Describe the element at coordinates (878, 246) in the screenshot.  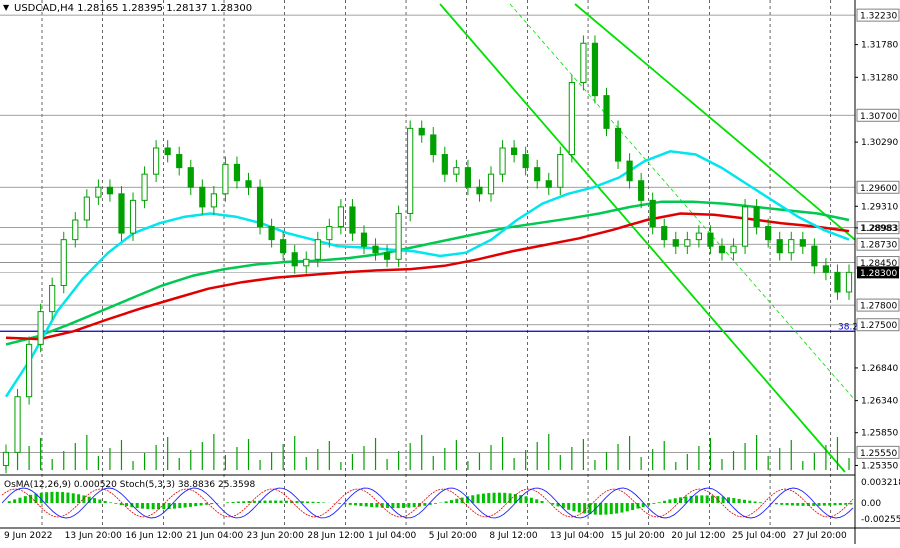
I see `level-label: 1.28730` at that location.